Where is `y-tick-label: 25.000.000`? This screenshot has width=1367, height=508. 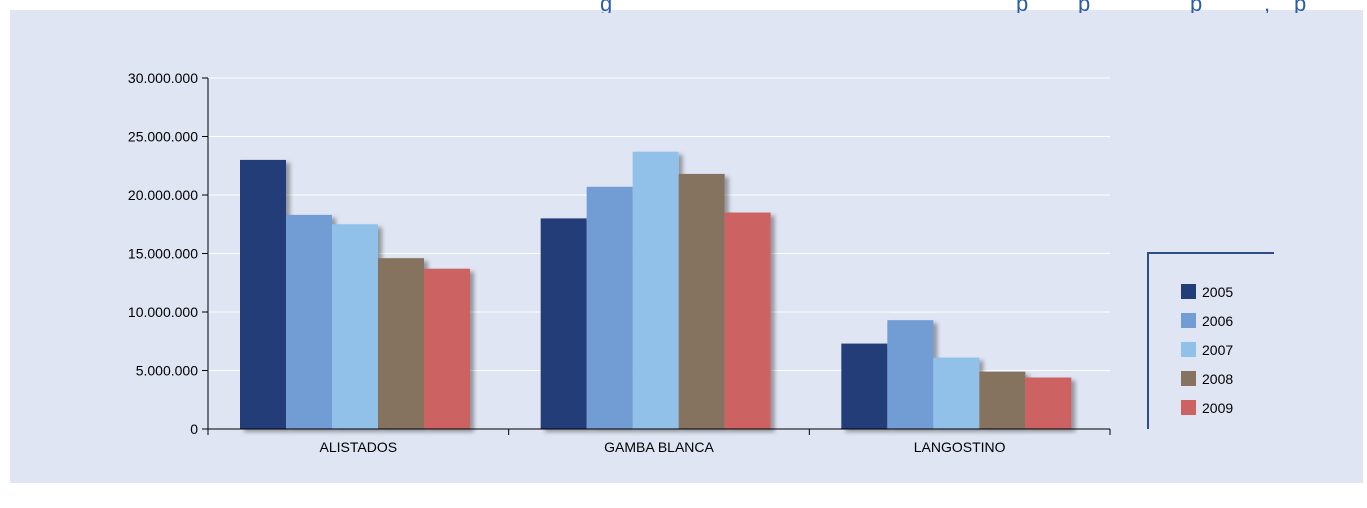
y-tick-label: 25.000.000 is located at coordinates (163, 137).